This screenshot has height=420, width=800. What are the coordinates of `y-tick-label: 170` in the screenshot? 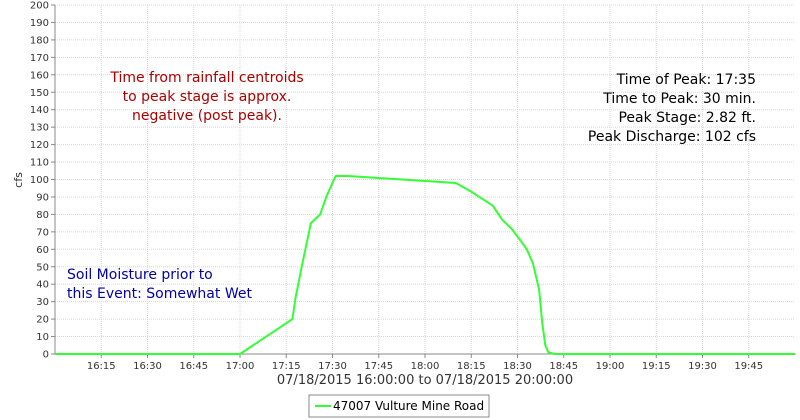 It's located at (39, 58).